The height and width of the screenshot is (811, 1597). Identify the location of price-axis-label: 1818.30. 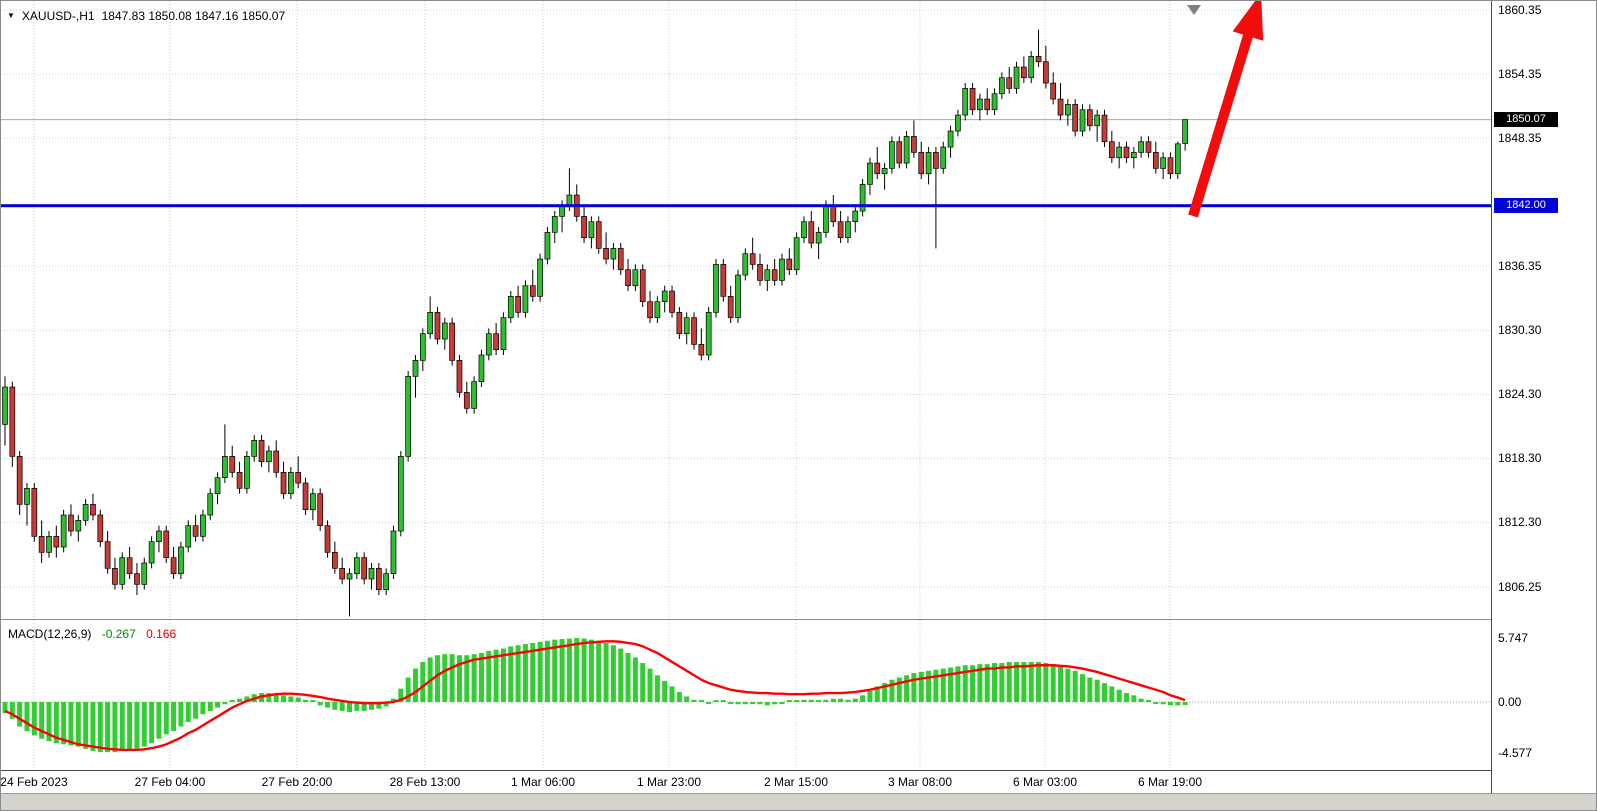
(1520, 458).